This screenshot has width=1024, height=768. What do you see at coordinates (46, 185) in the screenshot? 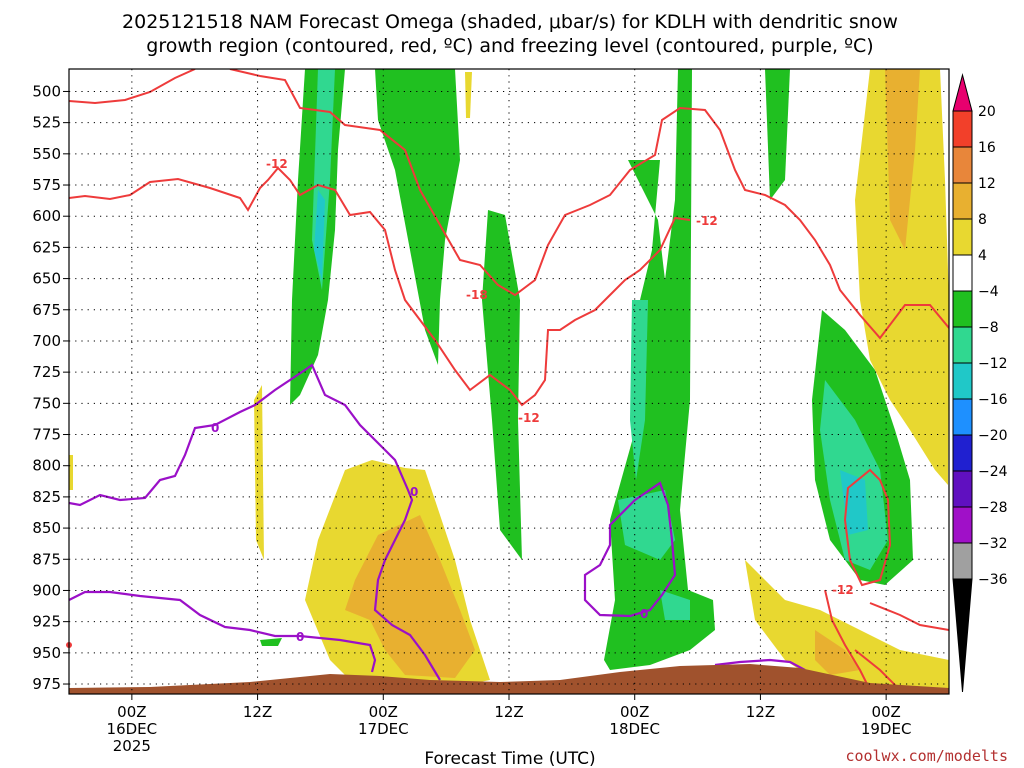
I see `y-tick-label: 575` at bounding box center [46, 185].